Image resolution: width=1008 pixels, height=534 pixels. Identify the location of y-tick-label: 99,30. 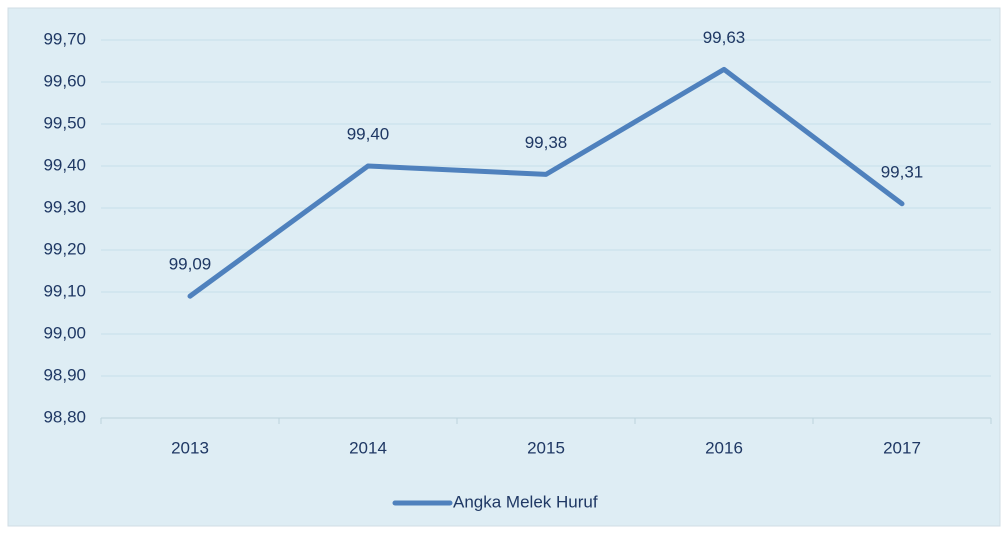
(64, 206).